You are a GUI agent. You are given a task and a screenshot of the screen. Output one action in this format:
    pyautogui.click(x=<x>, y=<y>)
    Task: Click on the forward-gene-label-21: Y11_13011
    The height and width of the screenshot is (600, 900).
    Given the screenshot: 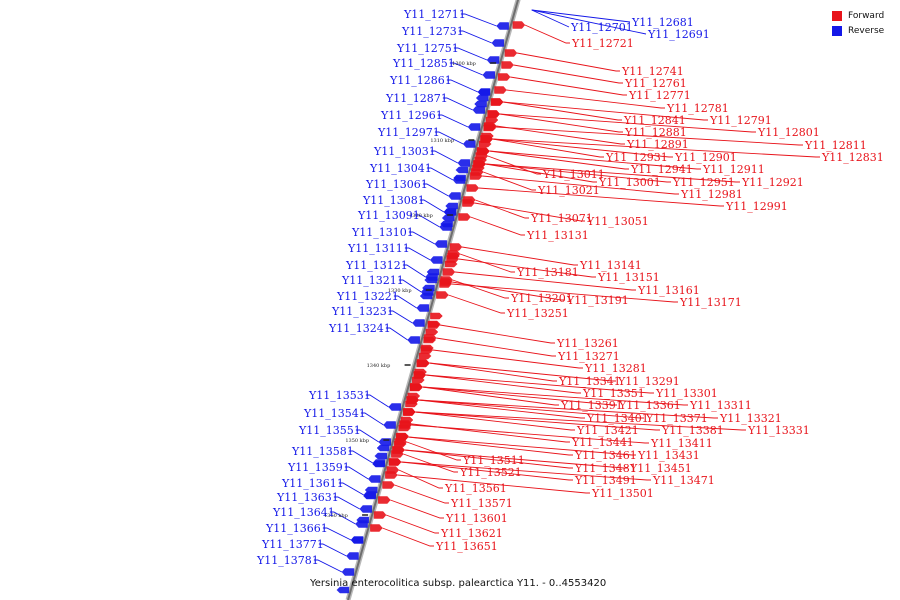 What is the action you would take?
    pyautogui.click(x=573, y=174)
    